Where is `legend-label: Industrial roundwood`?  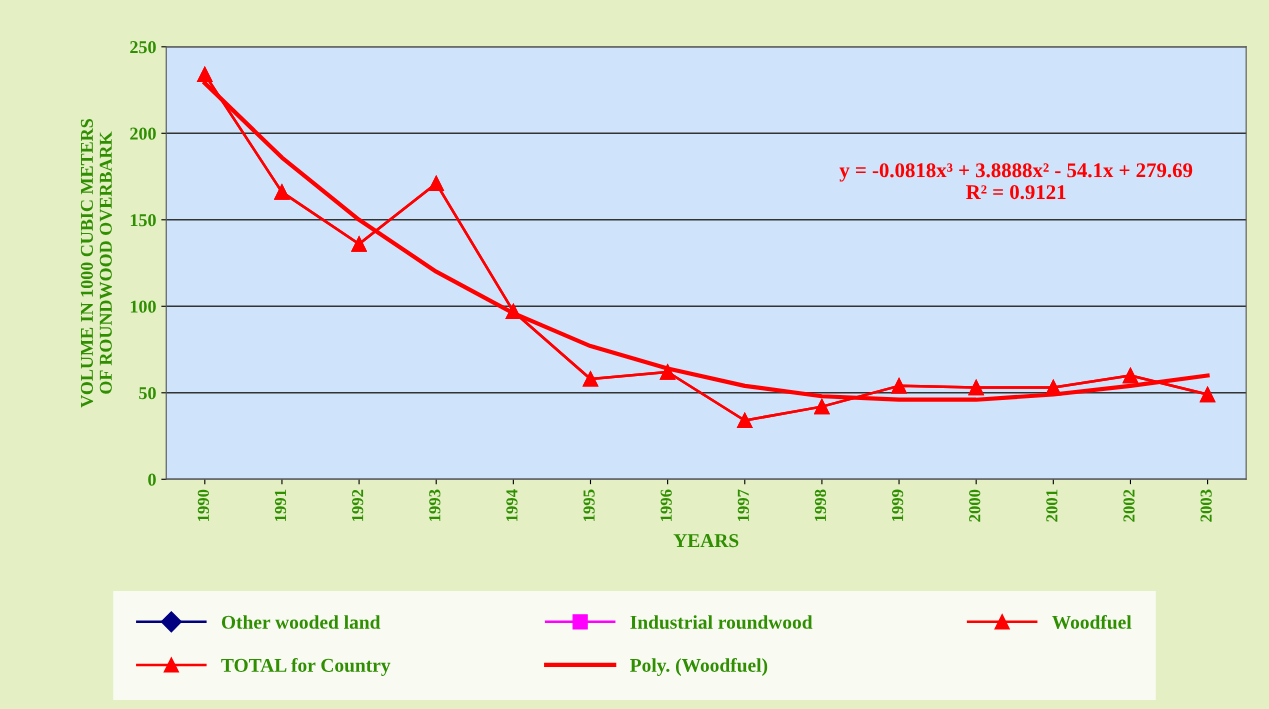 legend-label: Industrial roundwood is located at coordinates (721, 622).